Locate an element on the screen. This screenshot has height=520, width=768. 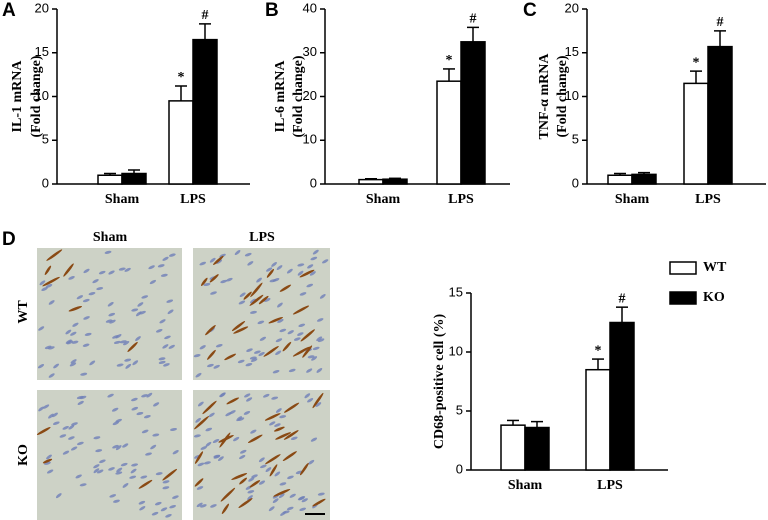
y-tick-label: 15 is located at coordinates (456, 291).